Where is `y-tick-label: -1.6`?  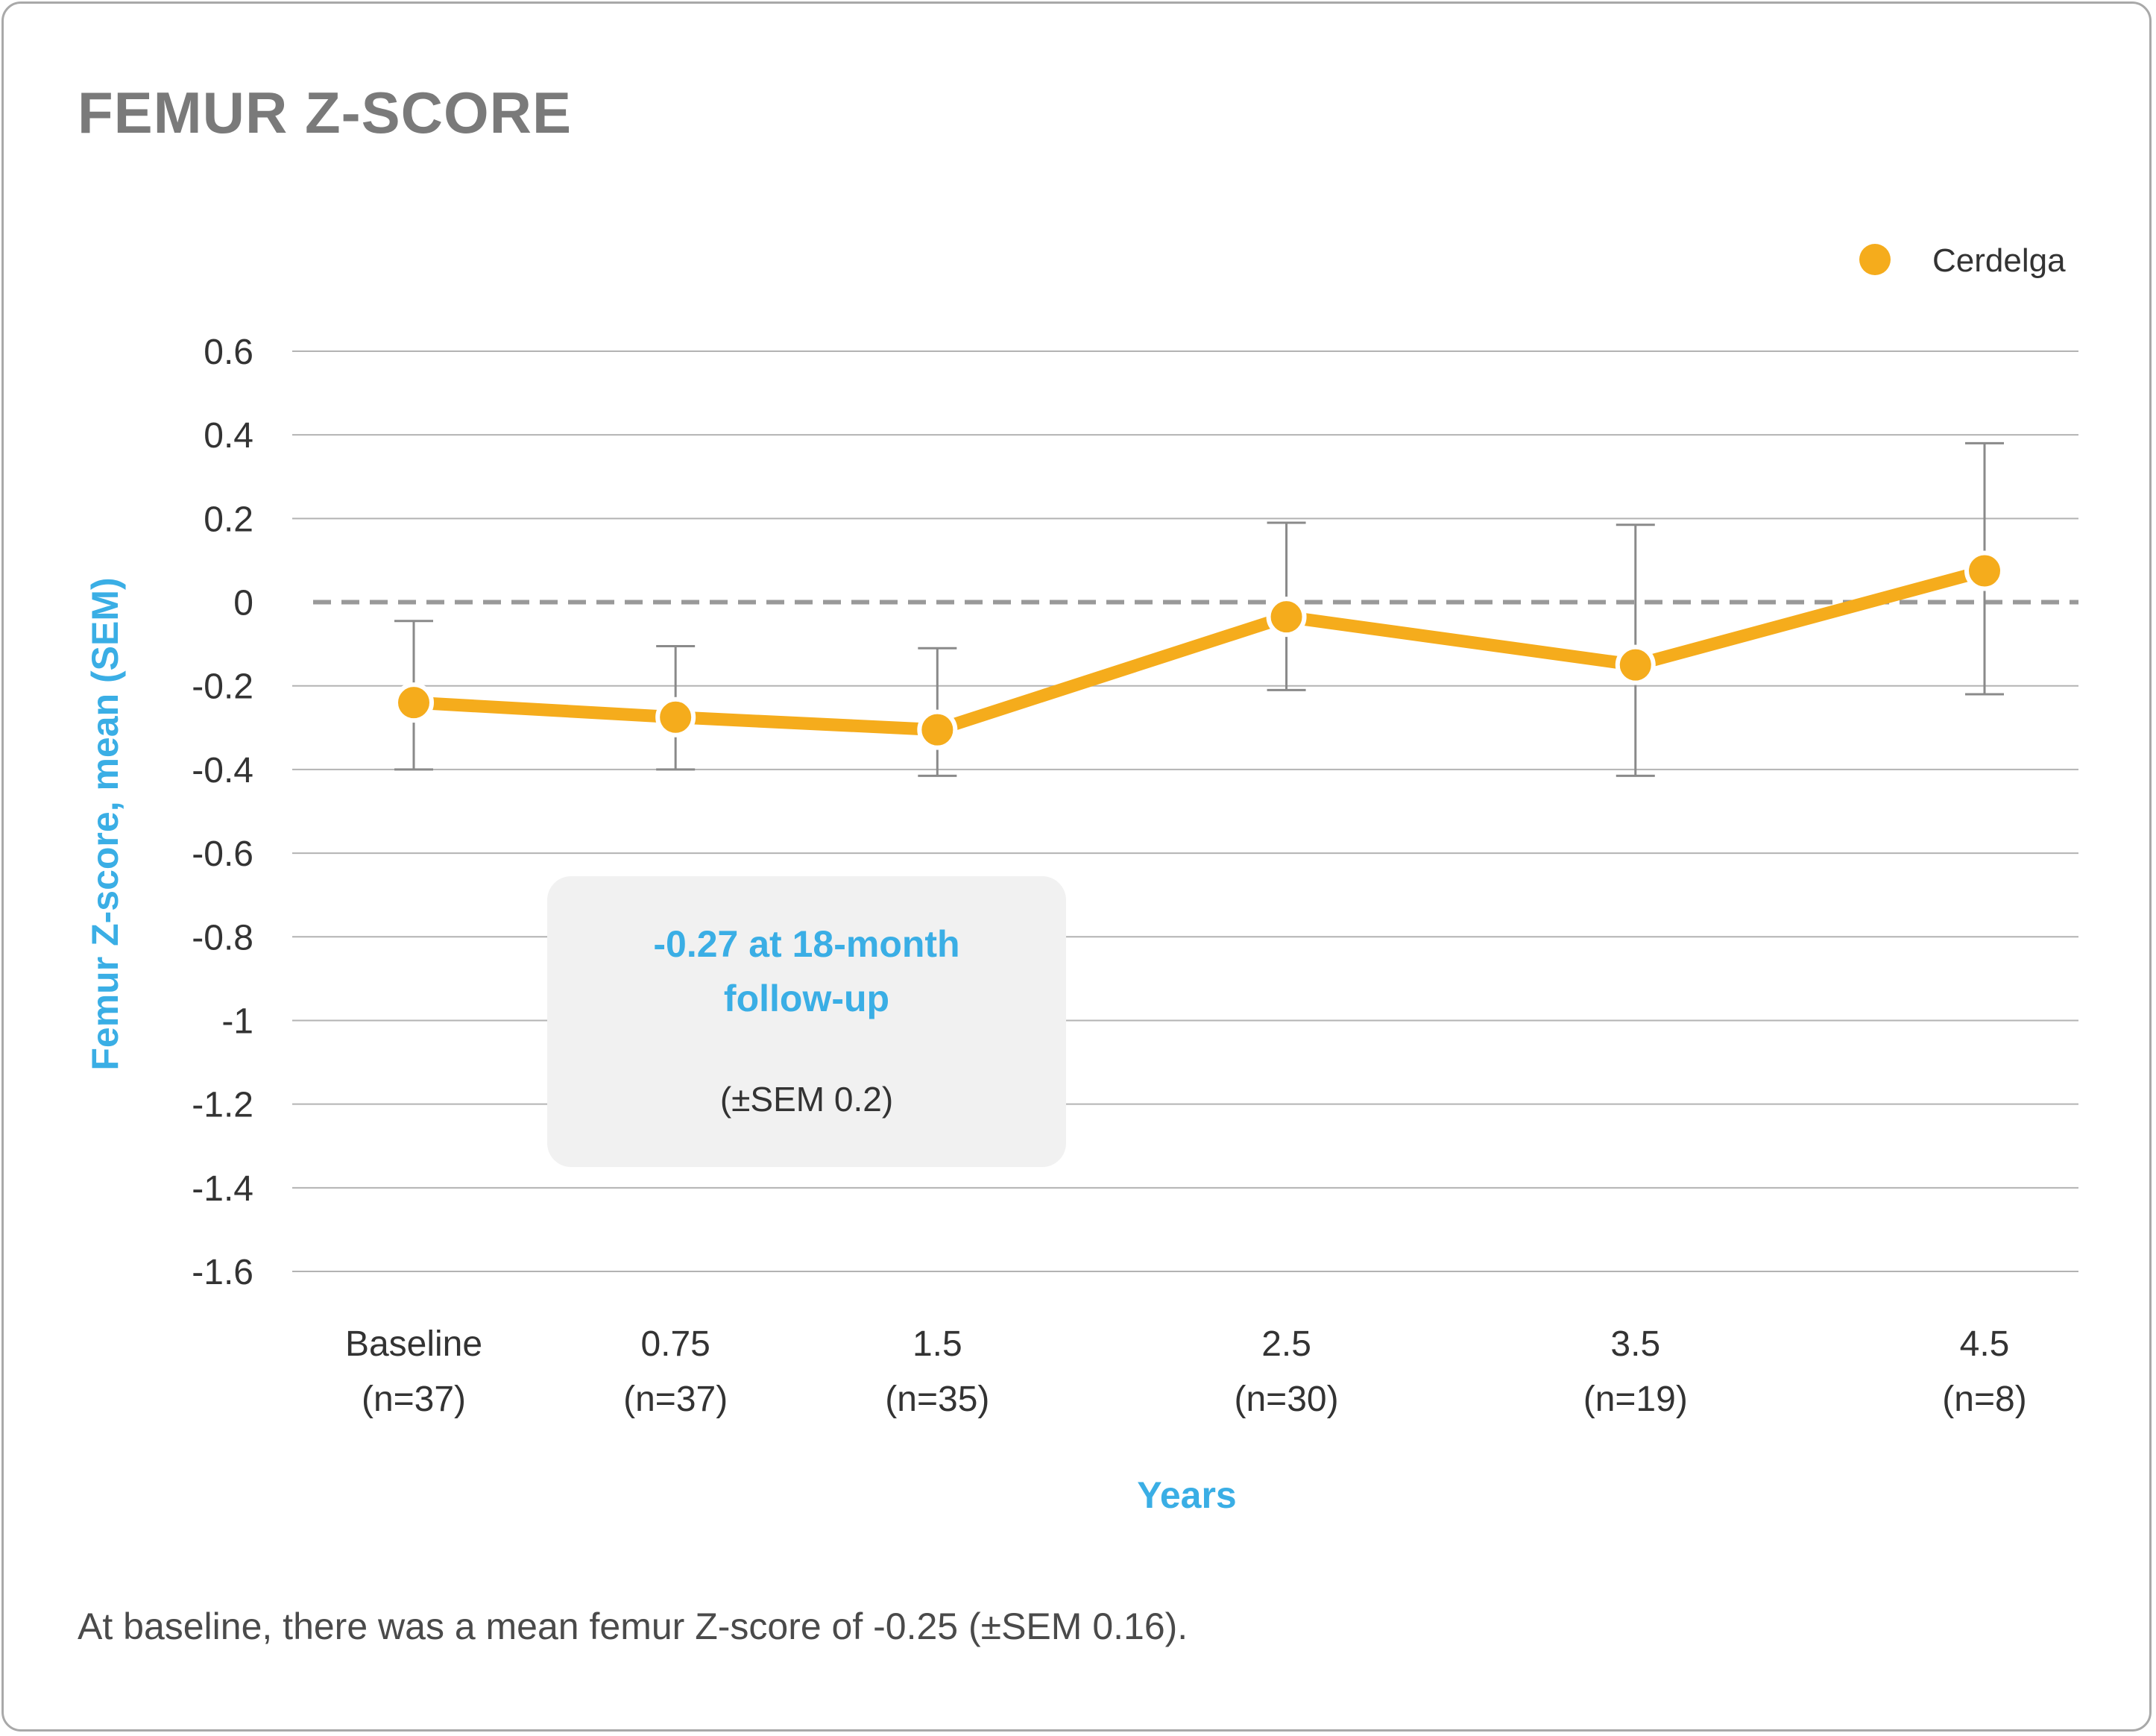 y-tick-label: -1.6 is located at coordinates (222, 1272).